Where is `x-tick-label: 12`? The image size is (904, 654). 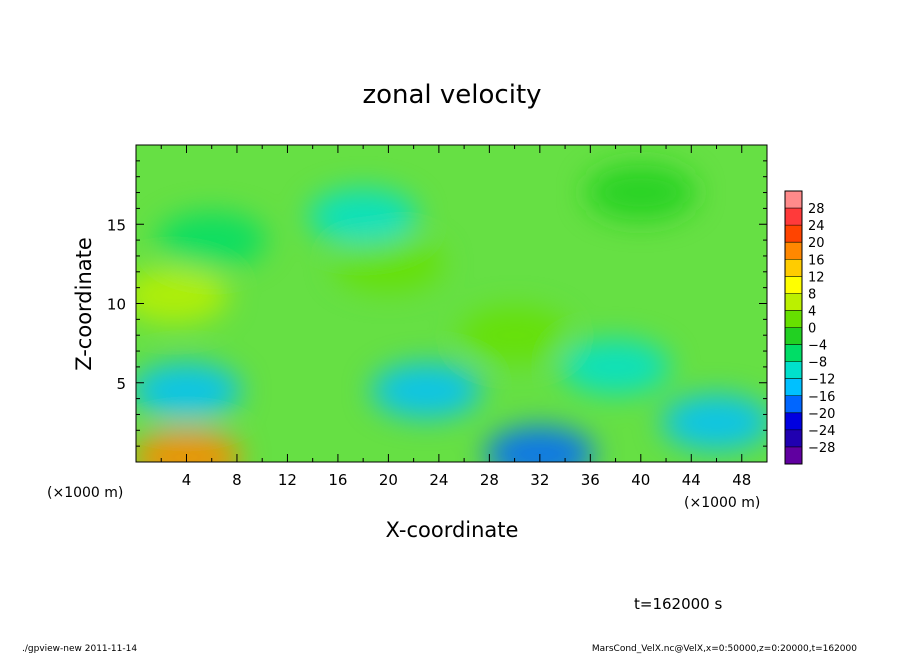
x-tick-label: 12 is located at coordinates (287, 480).